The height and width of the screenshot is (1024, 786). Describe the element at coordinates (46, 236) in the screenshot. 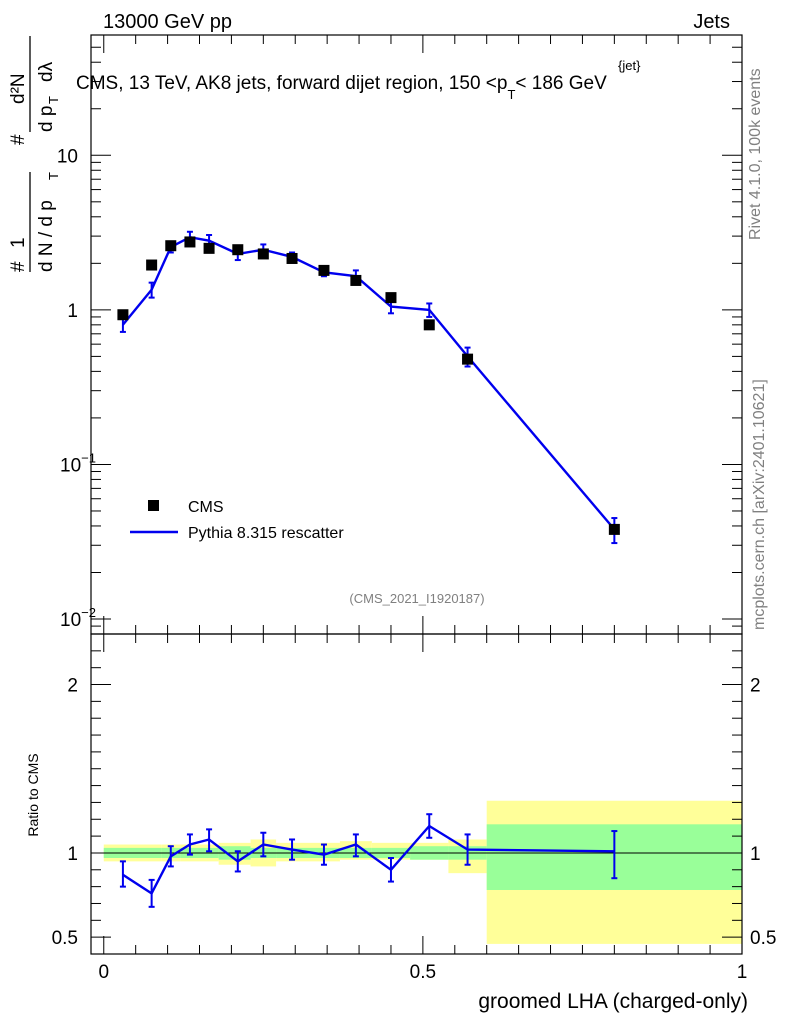

I see `y-label-dn: d N / d p` at that location.